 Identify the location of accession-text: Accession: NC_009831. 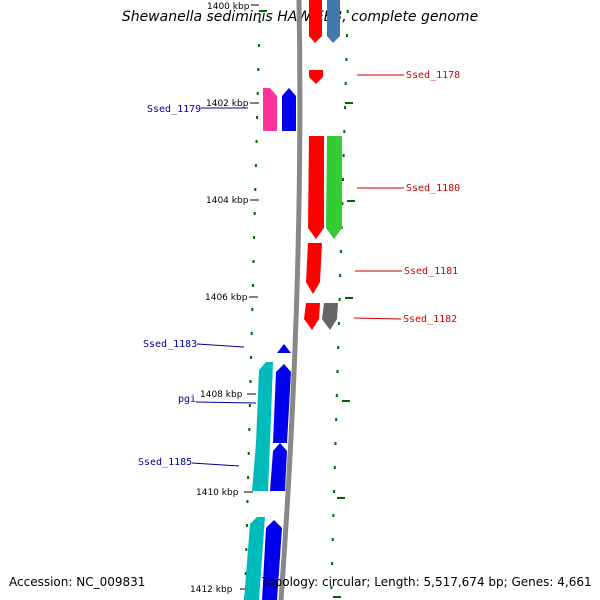
(77, 582).